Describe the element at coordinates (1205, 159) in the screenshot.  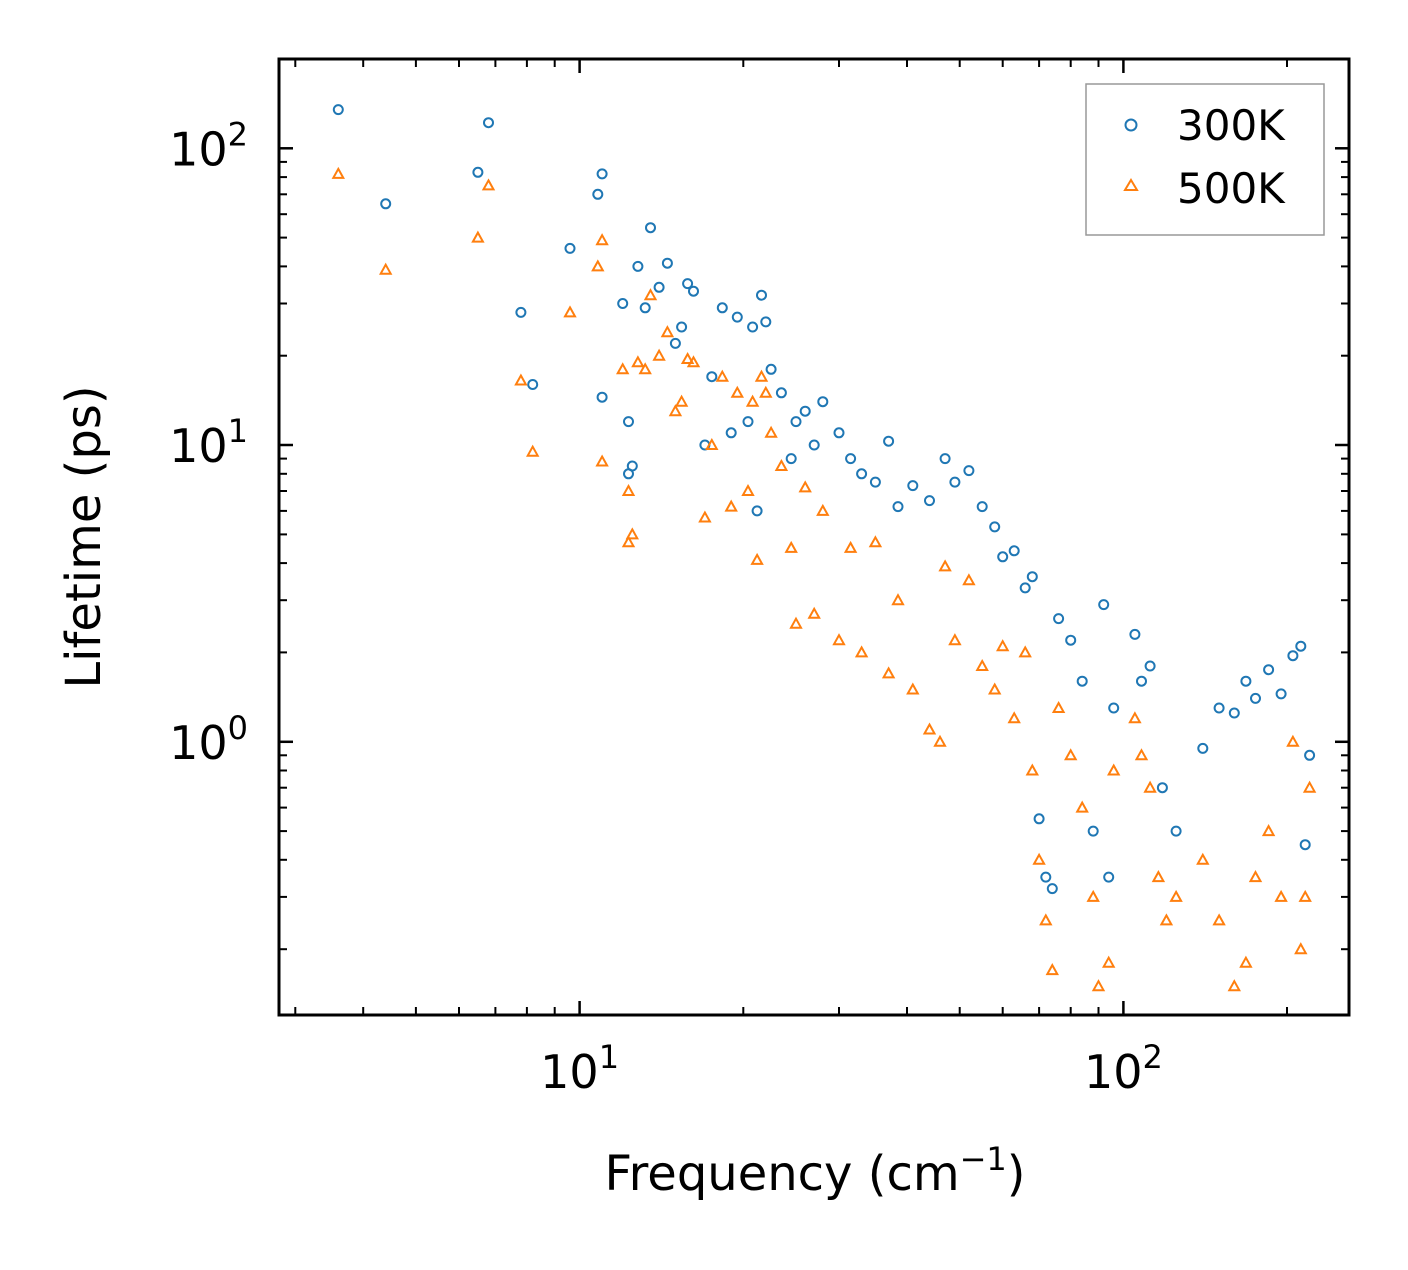
I see `legend: 300K 500K` at that location.